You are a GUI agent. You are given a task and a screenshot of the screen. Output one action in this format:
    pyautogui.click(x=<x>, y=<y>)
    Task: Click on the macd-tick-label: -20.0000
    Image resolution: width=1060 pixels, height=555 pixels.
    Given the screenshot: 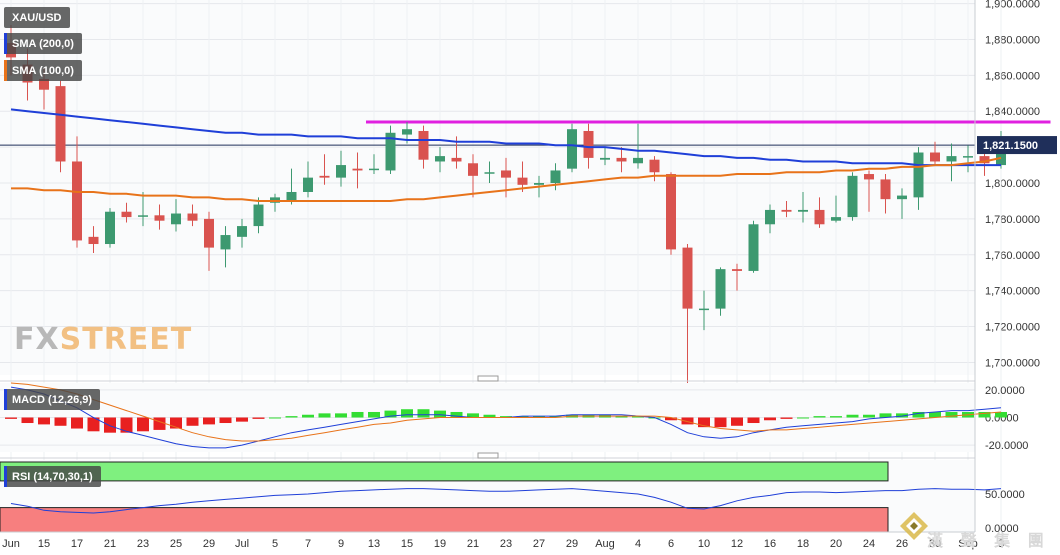 What is the action you would take?
    pyautogui.click(x=1006, y=446)
    